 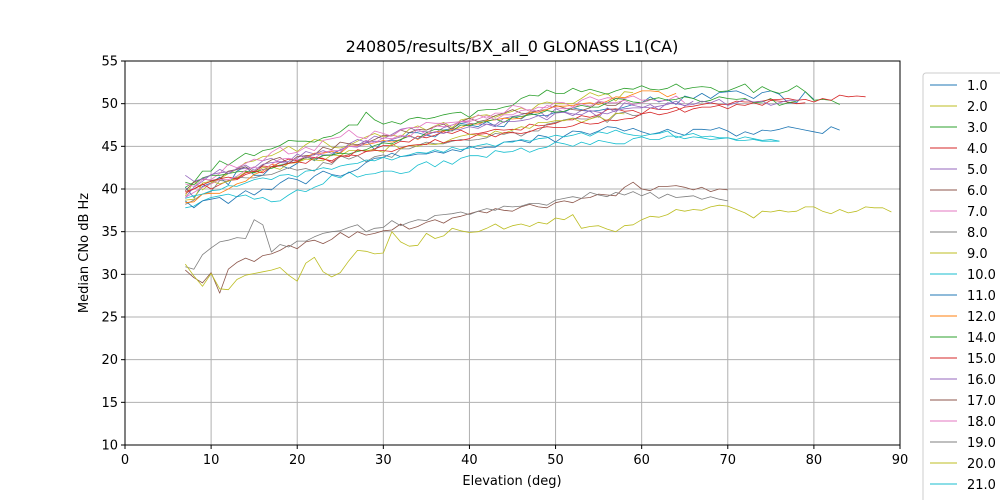 I want to click on legend-label: 15.0, so click(x=981, y=359).